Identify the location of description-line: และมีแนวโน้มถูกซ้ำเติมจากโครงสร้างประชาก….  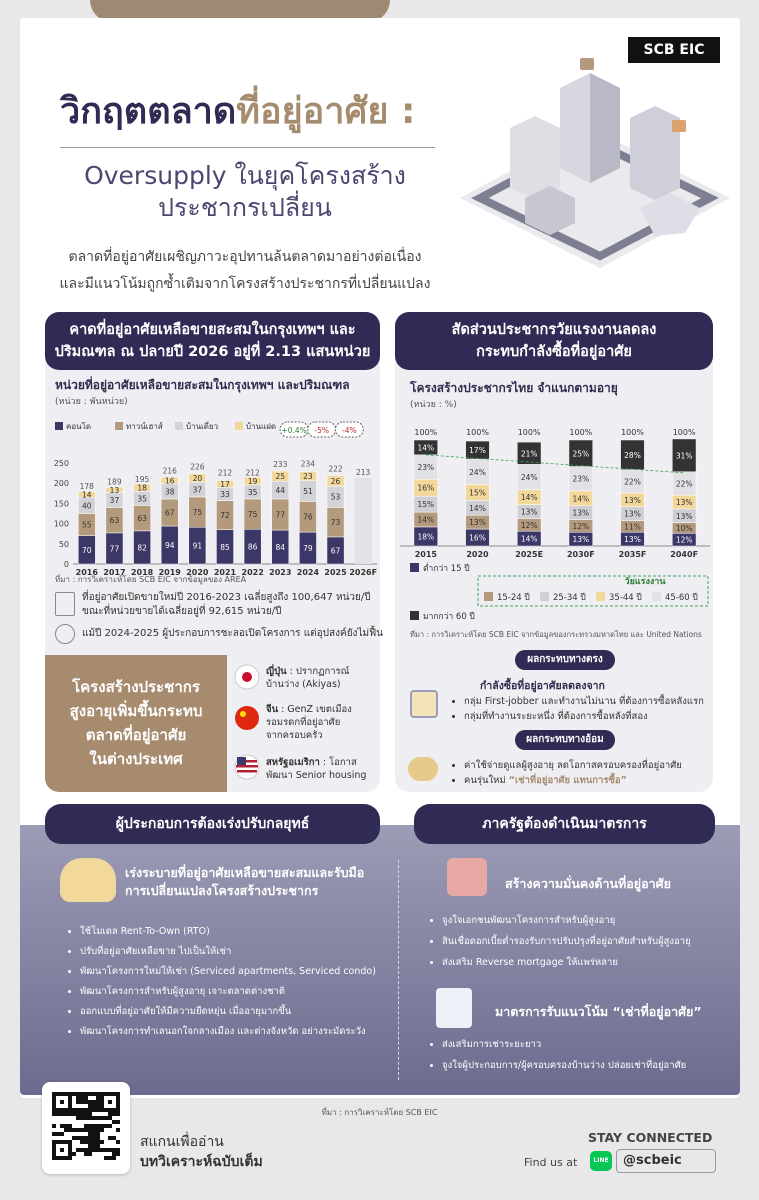
(245, 284).